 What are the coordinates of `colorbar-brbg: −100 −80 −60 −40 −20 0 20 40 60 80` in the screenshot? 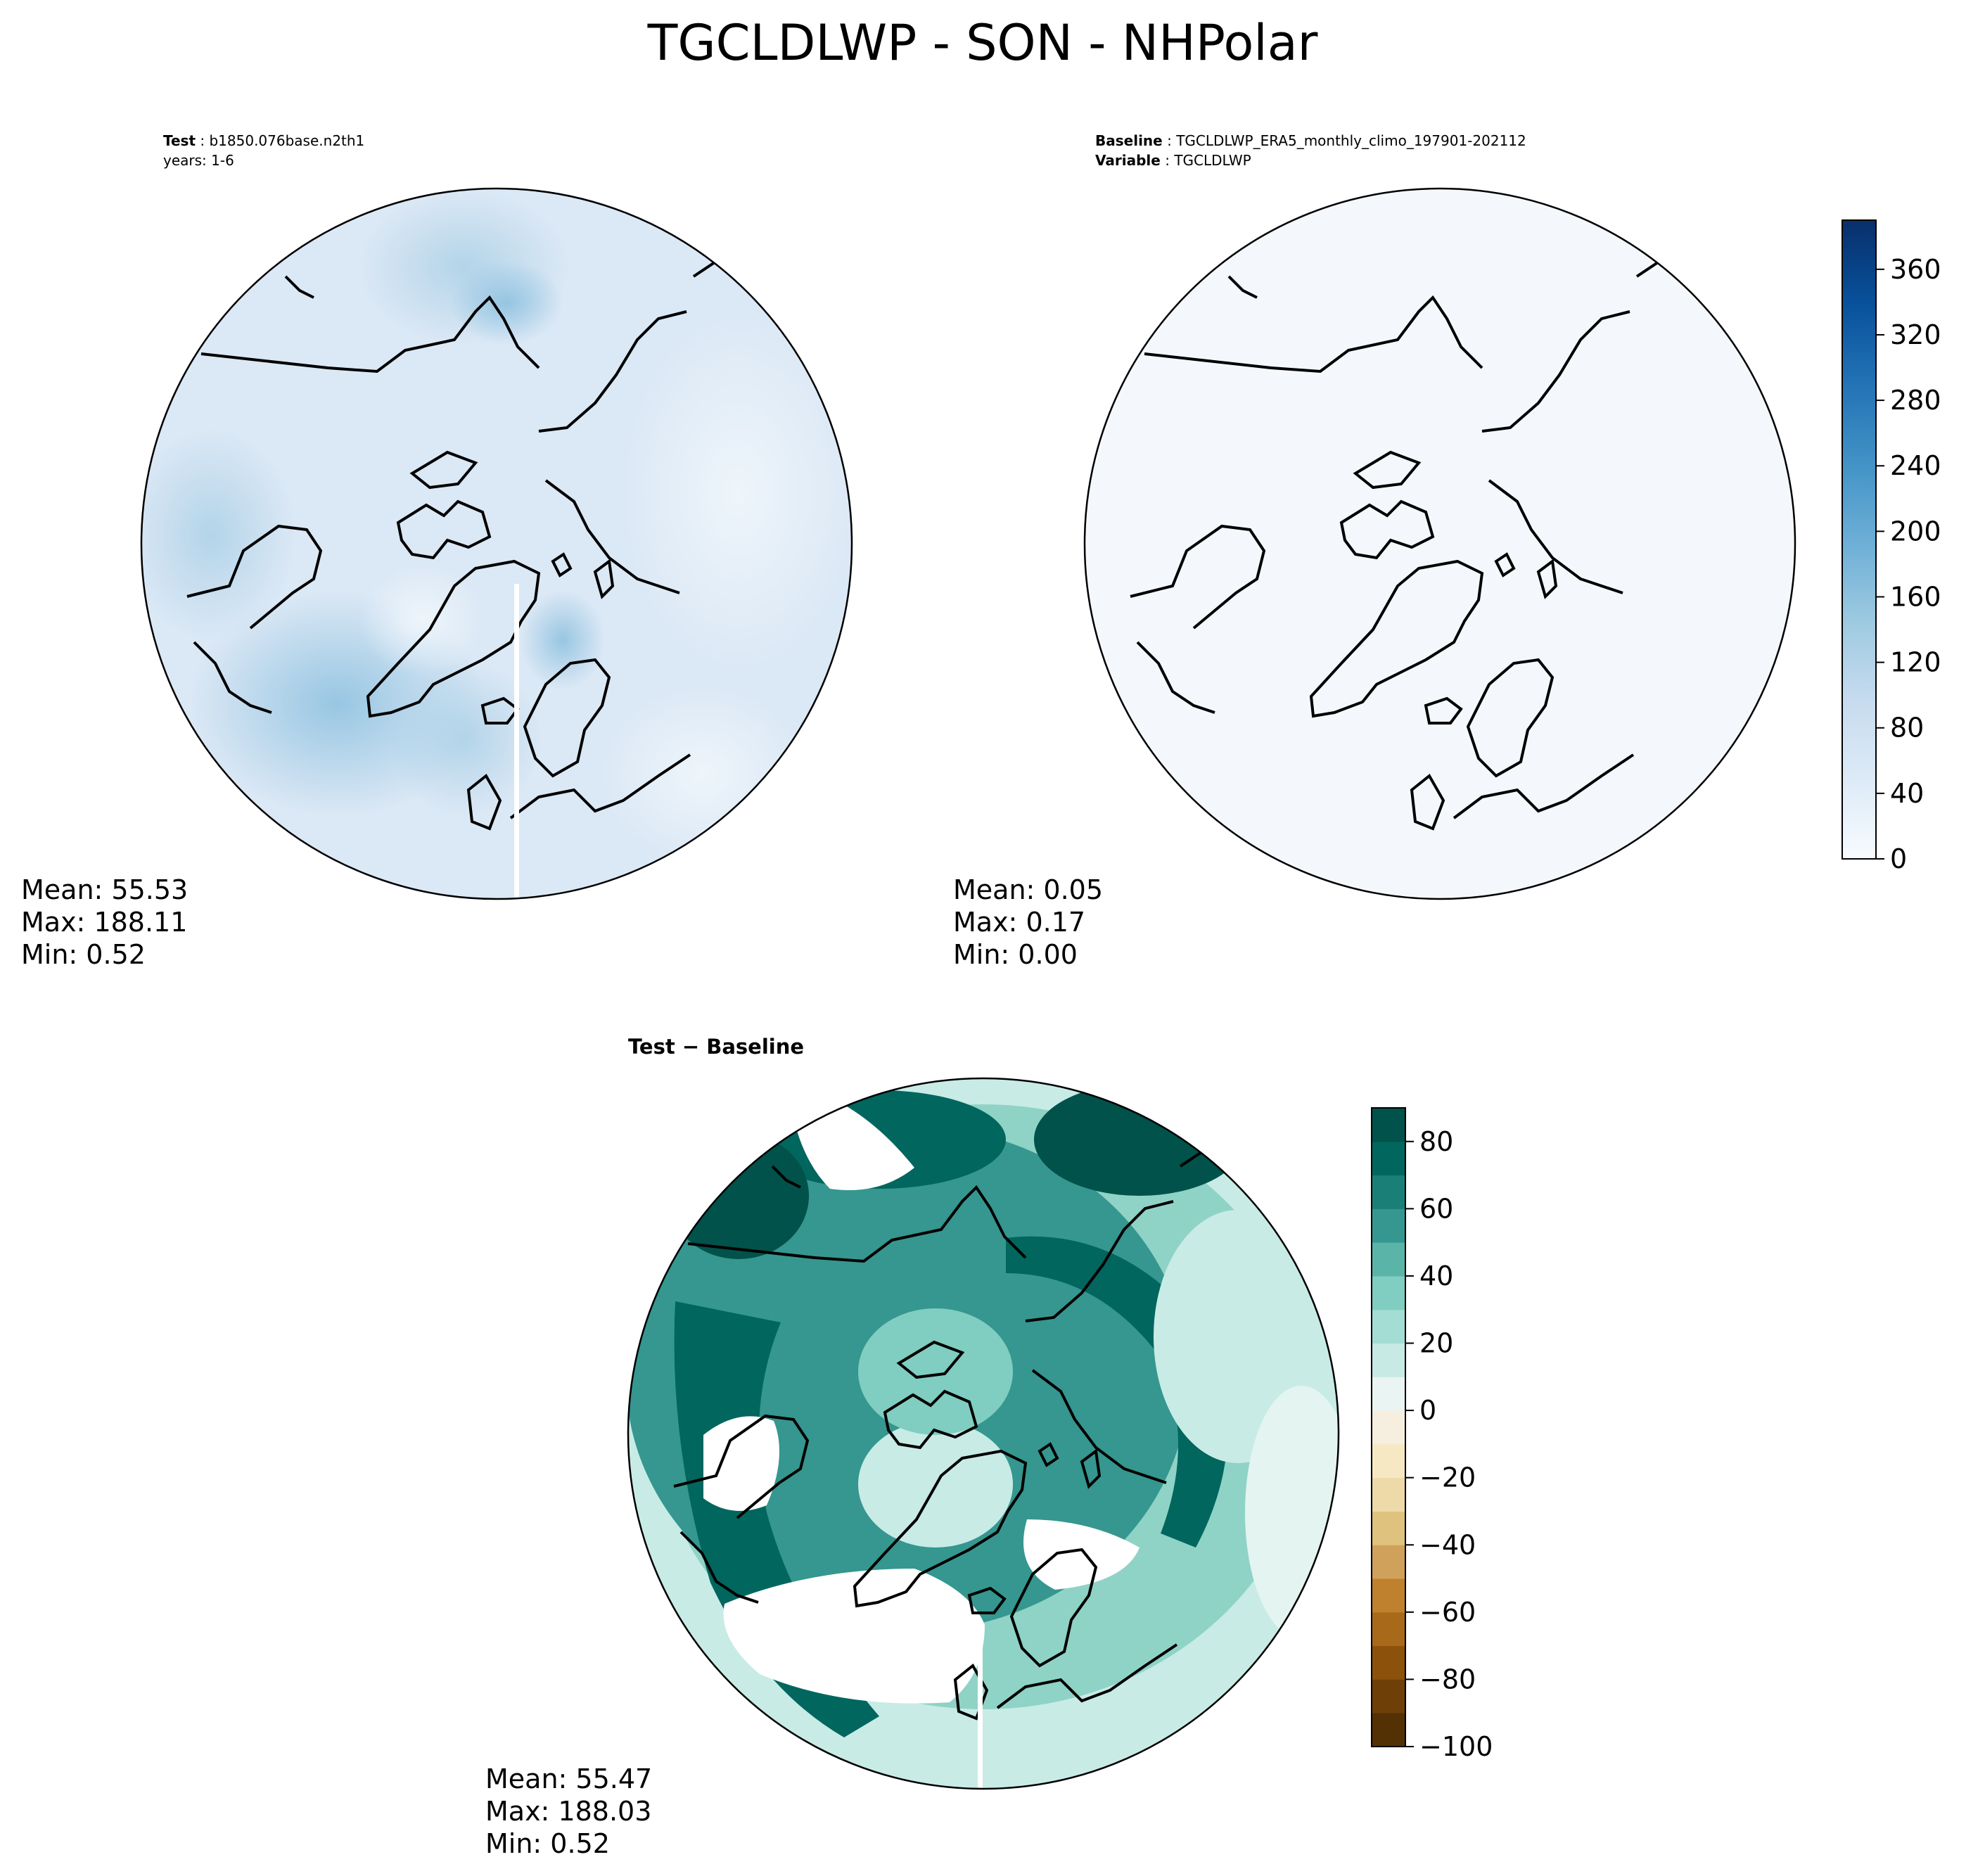 It's located at (1432, 1434).